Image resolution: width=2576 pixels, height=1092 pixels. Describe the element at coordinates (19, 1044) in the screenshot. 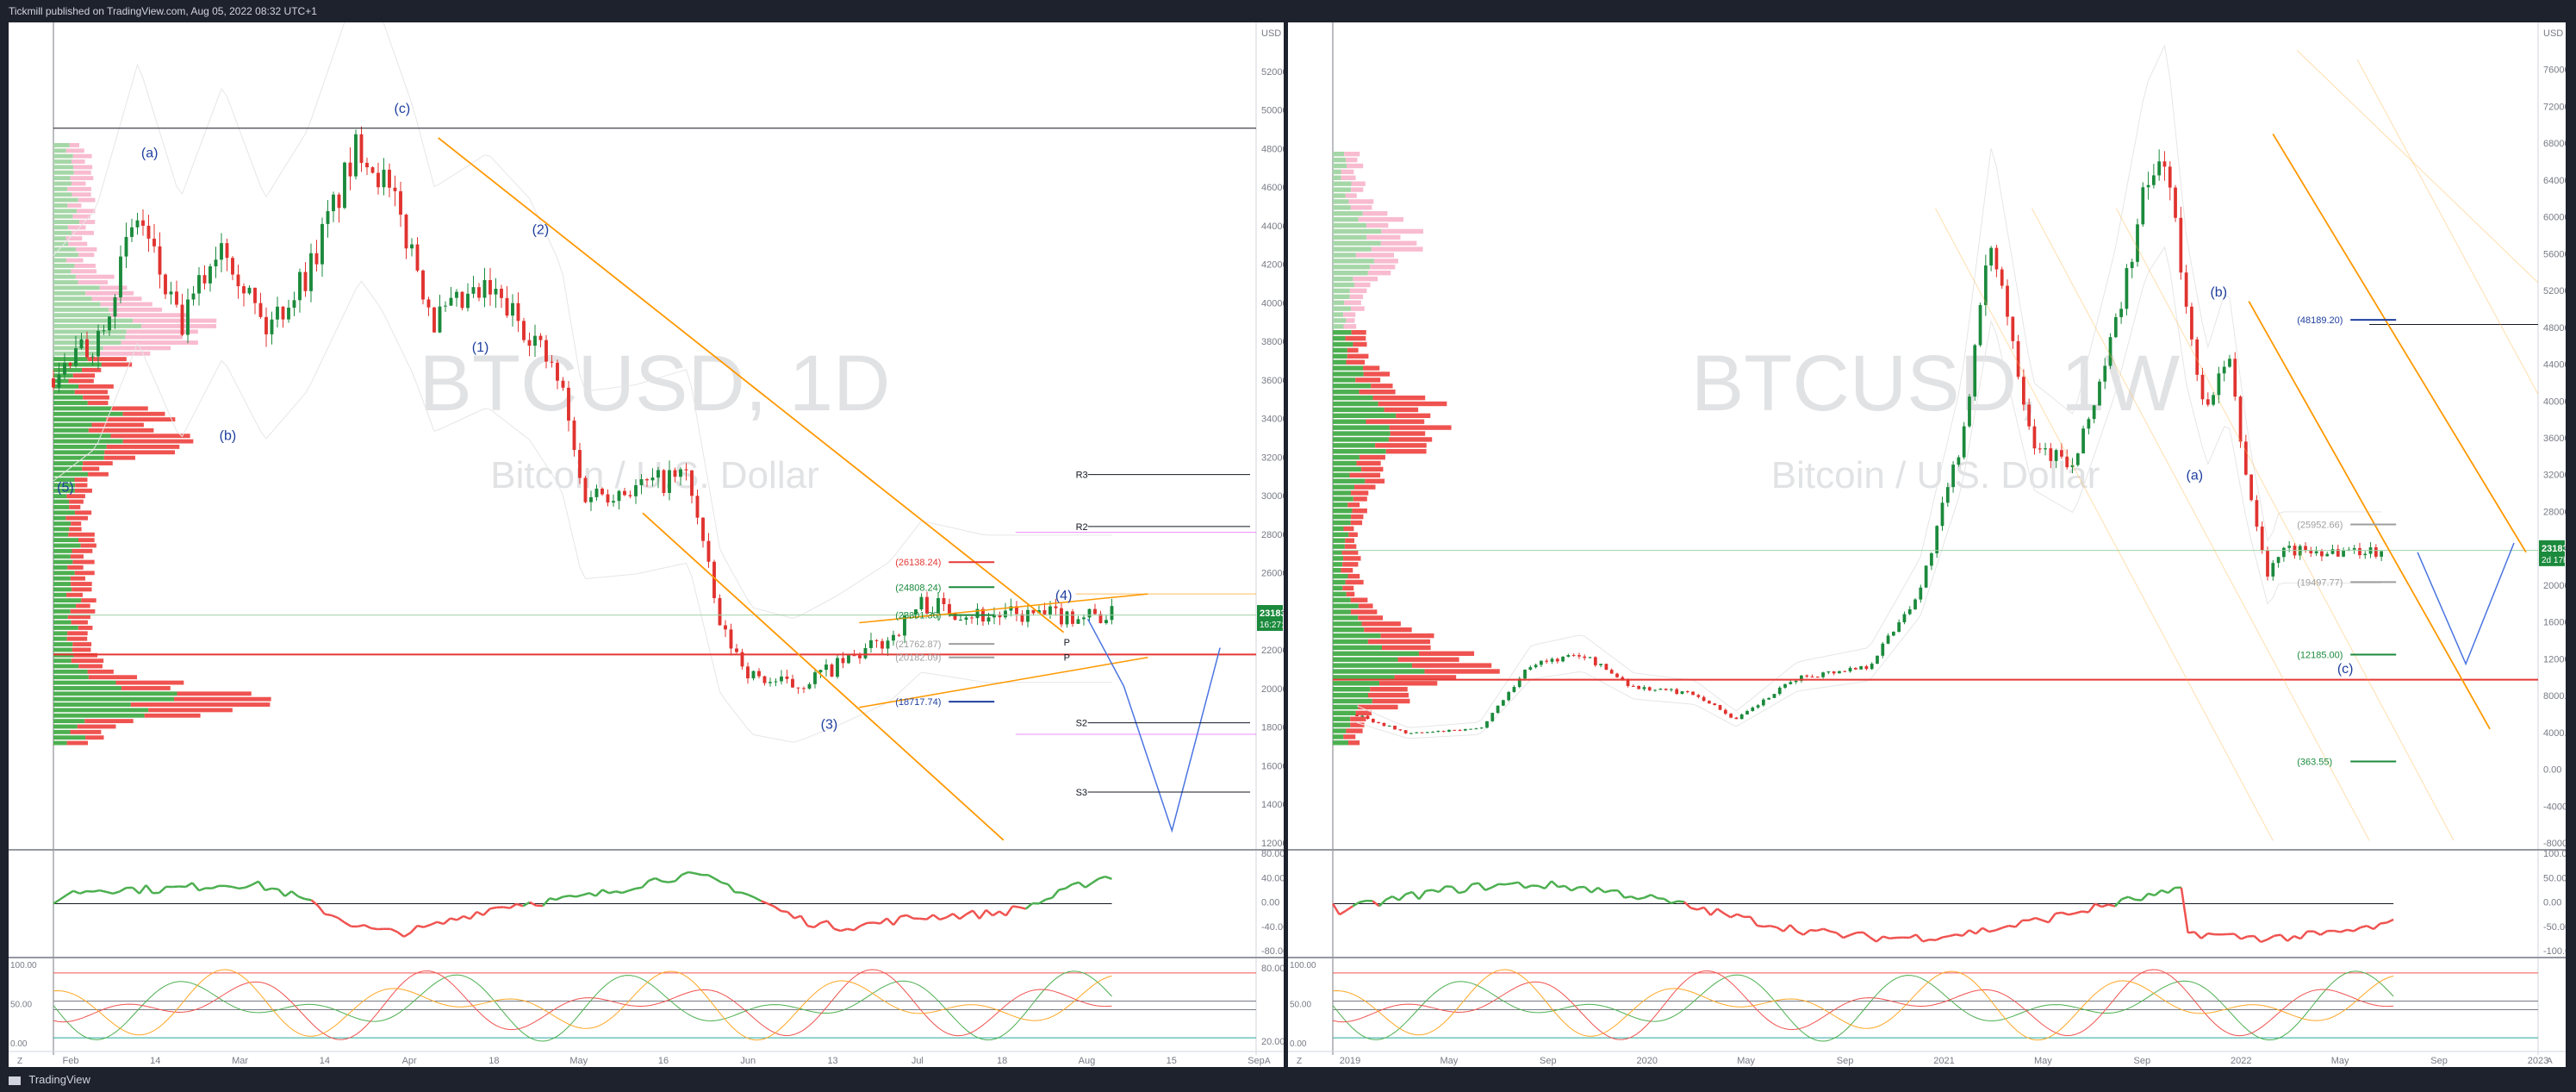

I see `stoch-left-axis-label: 0.00` at that location.